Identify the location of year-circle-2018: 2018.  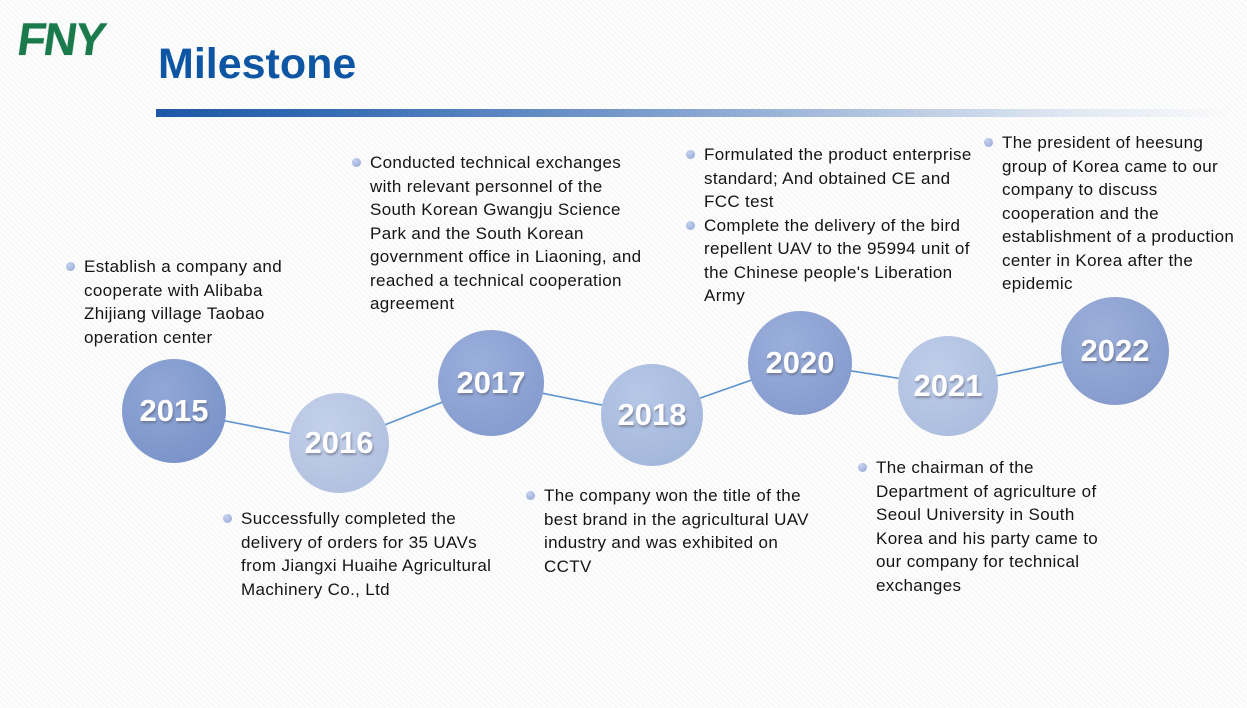
(652, 415).